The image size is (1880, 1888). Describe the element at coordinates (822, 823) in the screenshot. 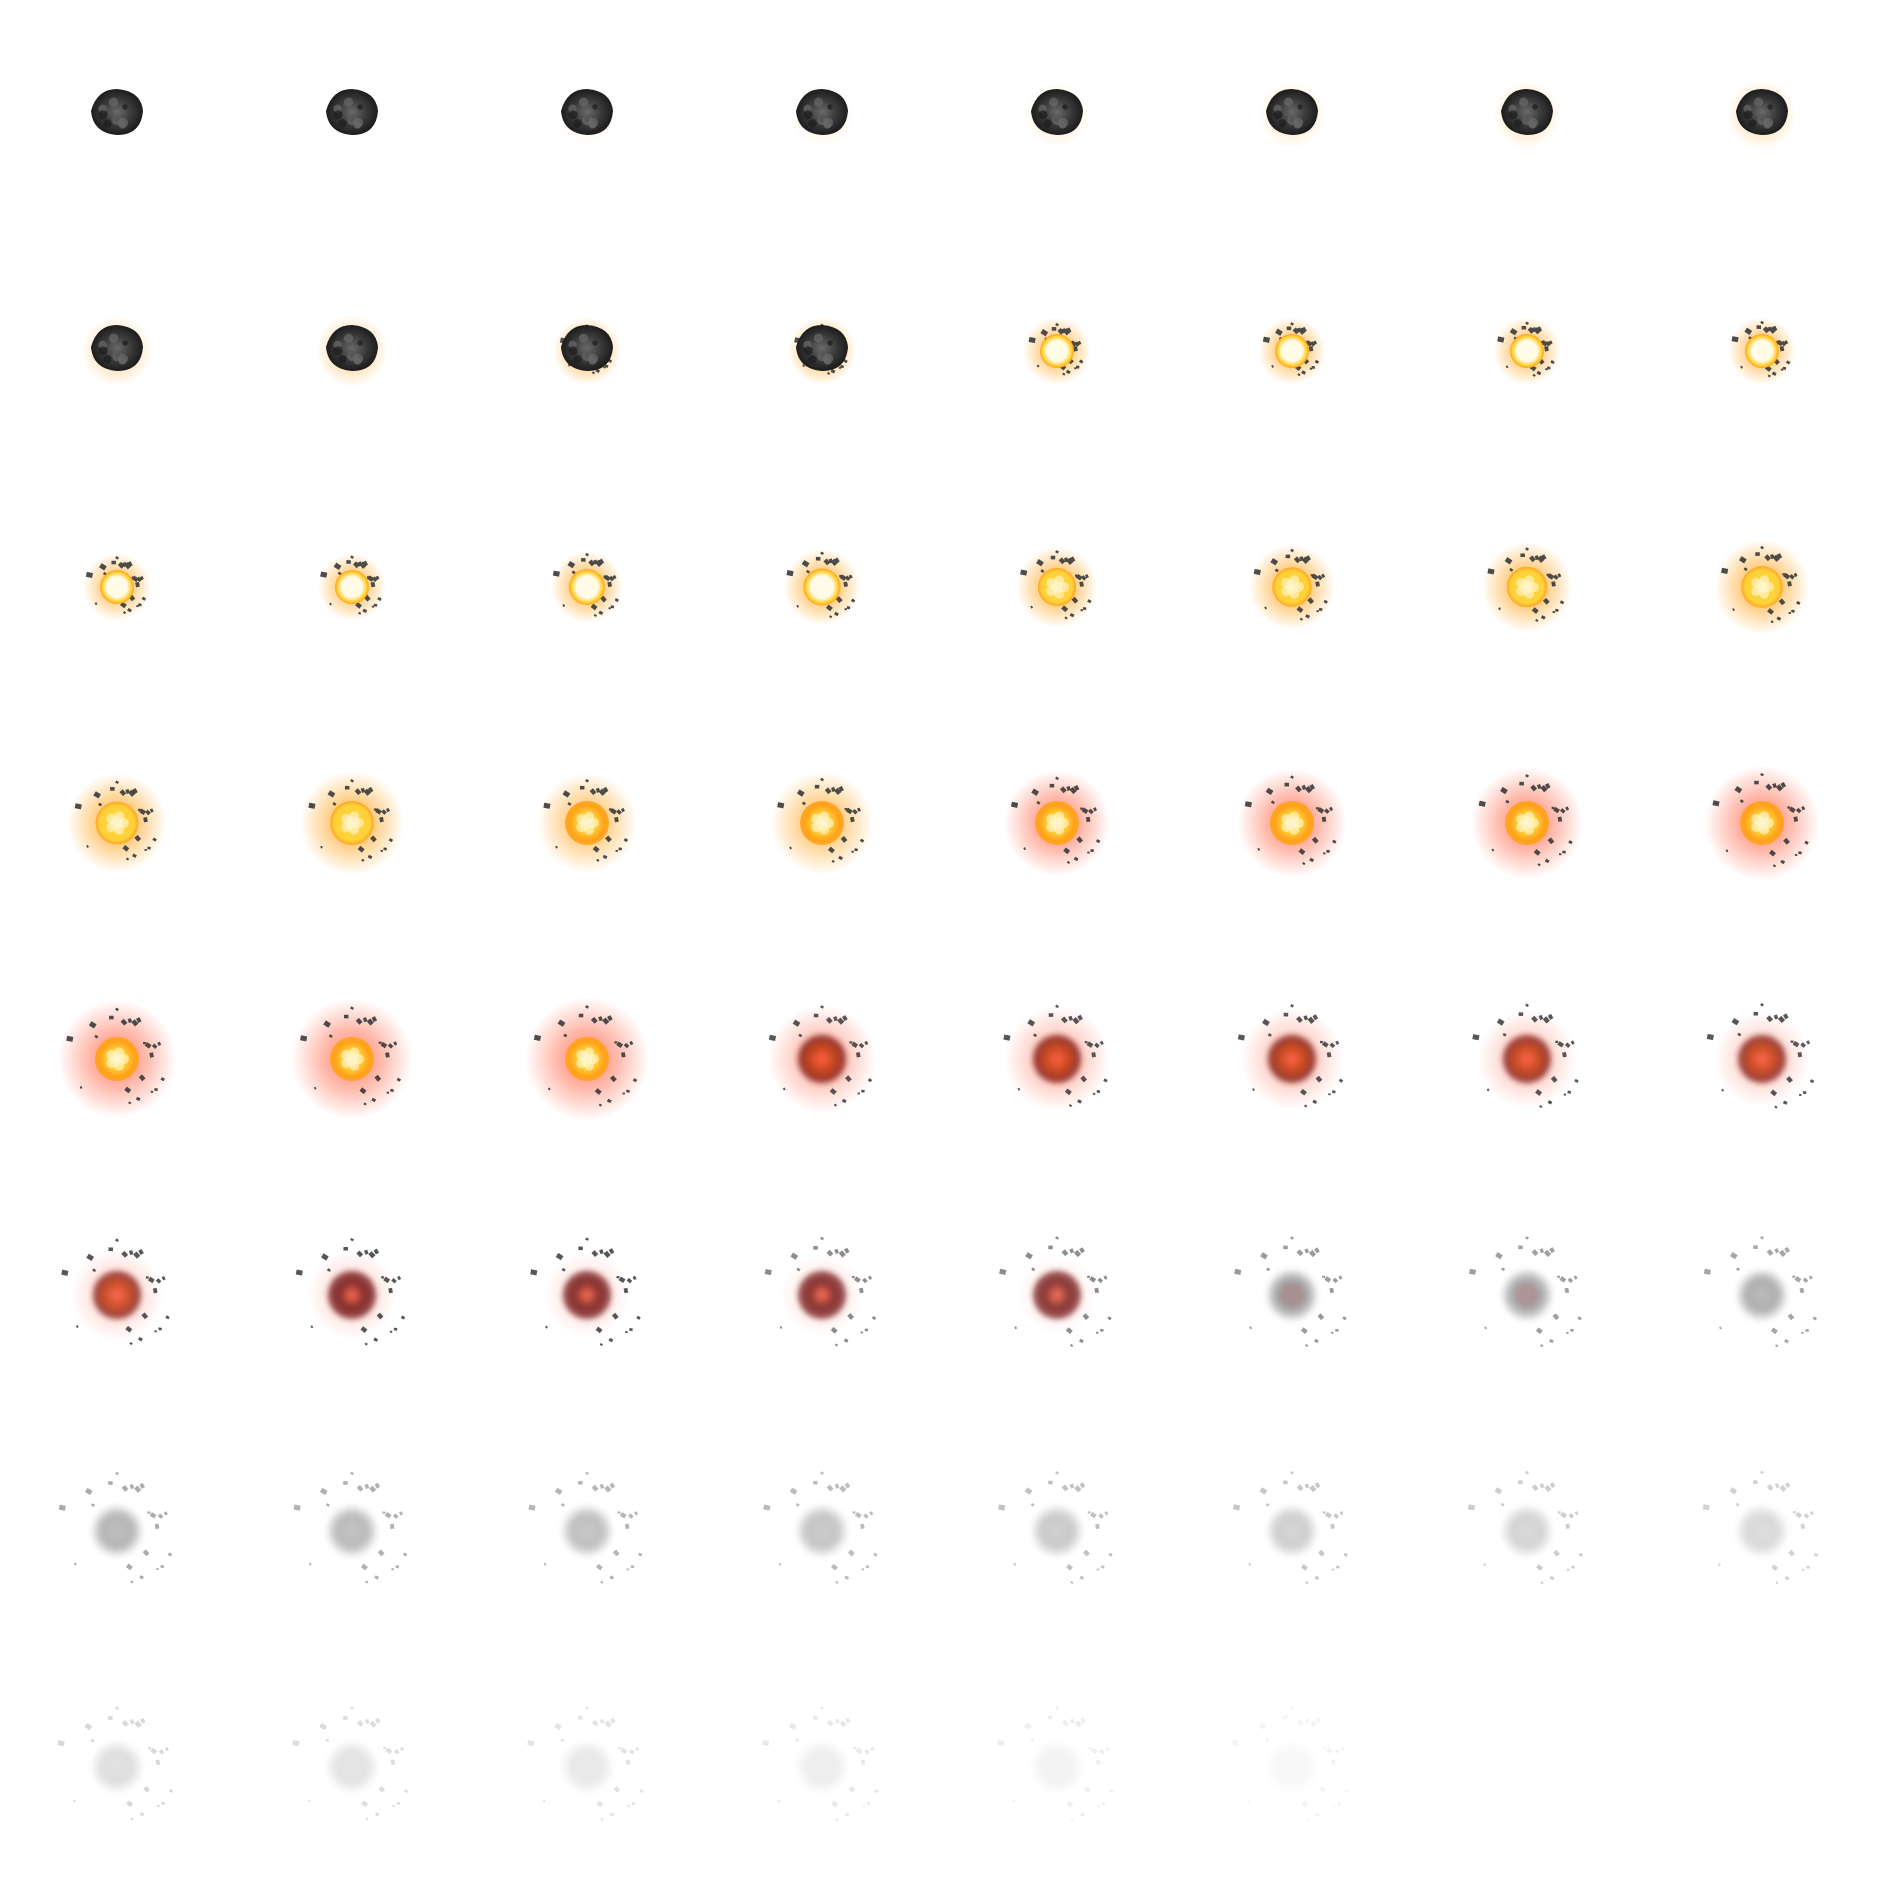

I see `fireball-core` at that location.